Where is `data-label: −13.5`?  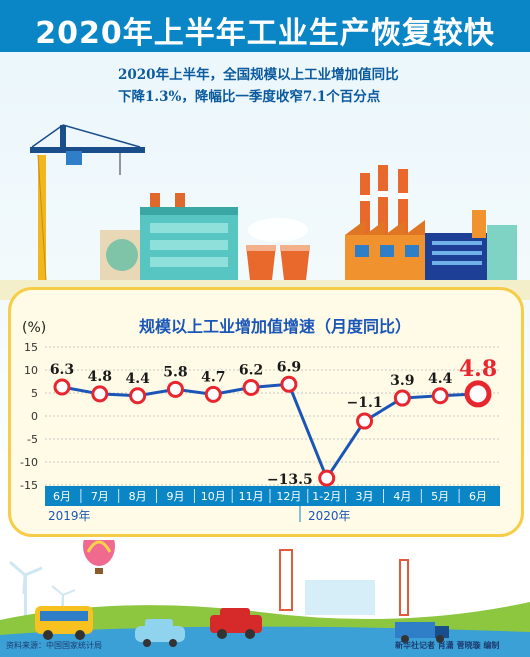
data-label: −13.5 is located at coordinates (290, 480).